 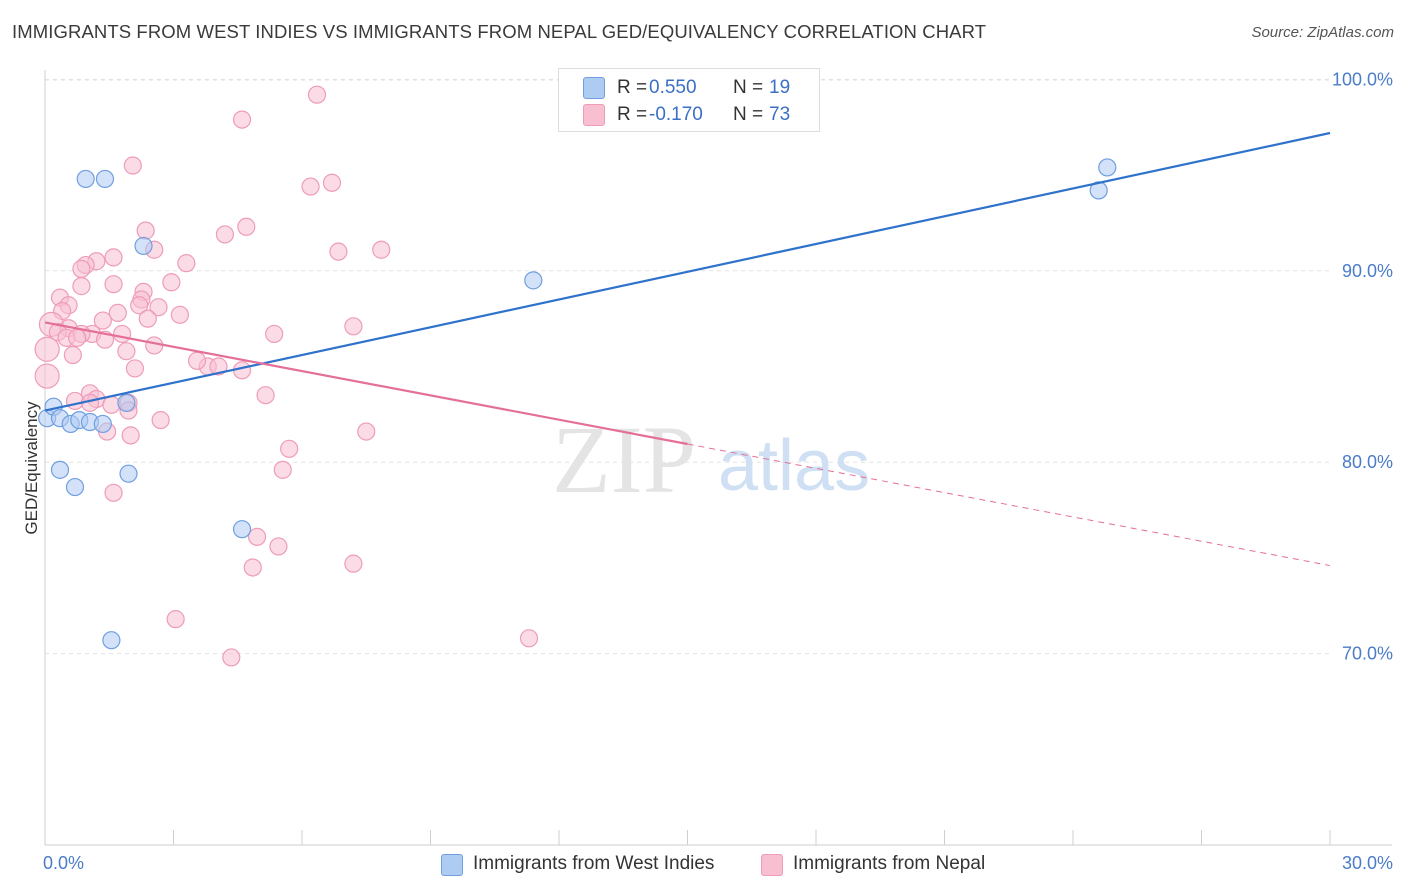 I want to click on legend-swatch-west-indies, so click(x=594, y=88).